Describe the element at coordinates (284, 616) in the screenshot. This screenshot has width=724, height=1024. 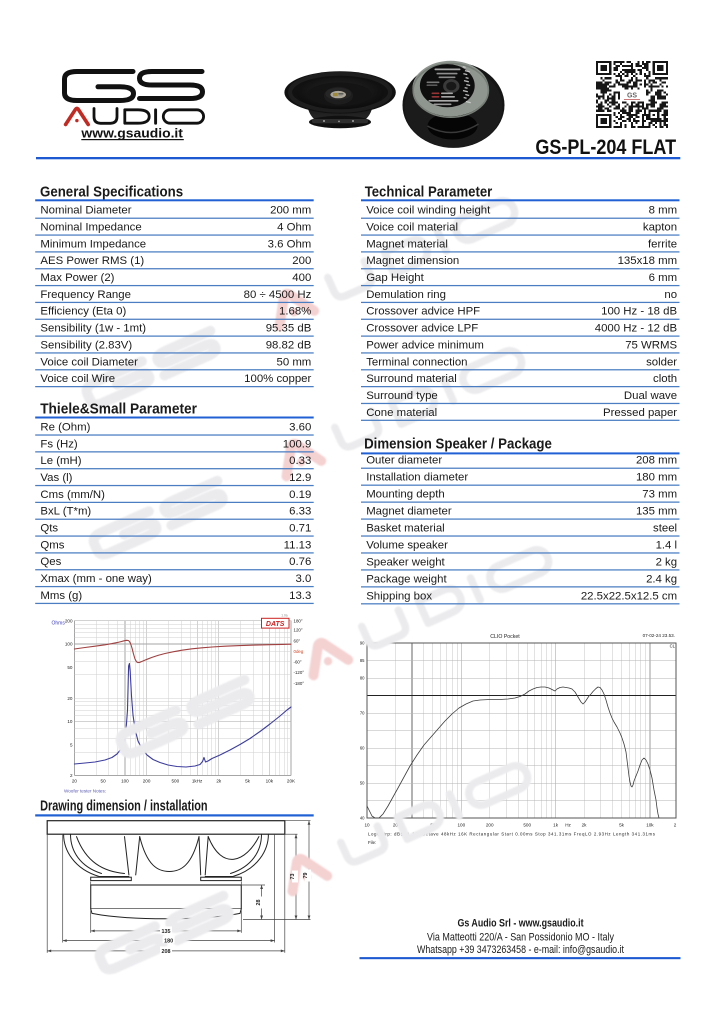
I see `svg-text: 1.0a` at that location.